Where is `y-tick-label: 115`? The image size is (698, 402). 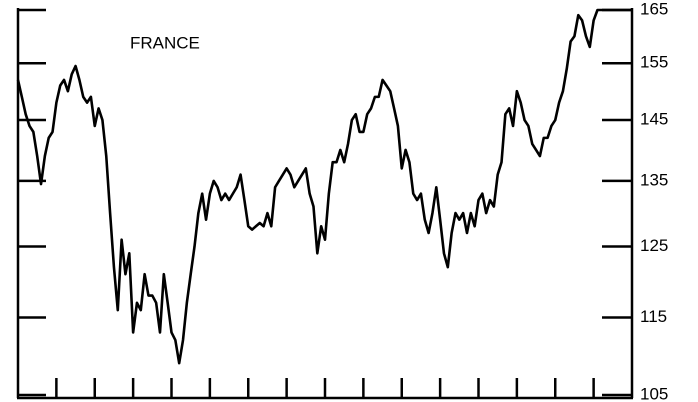
y-tick-label: 115 is located at coordinates (653, 316).